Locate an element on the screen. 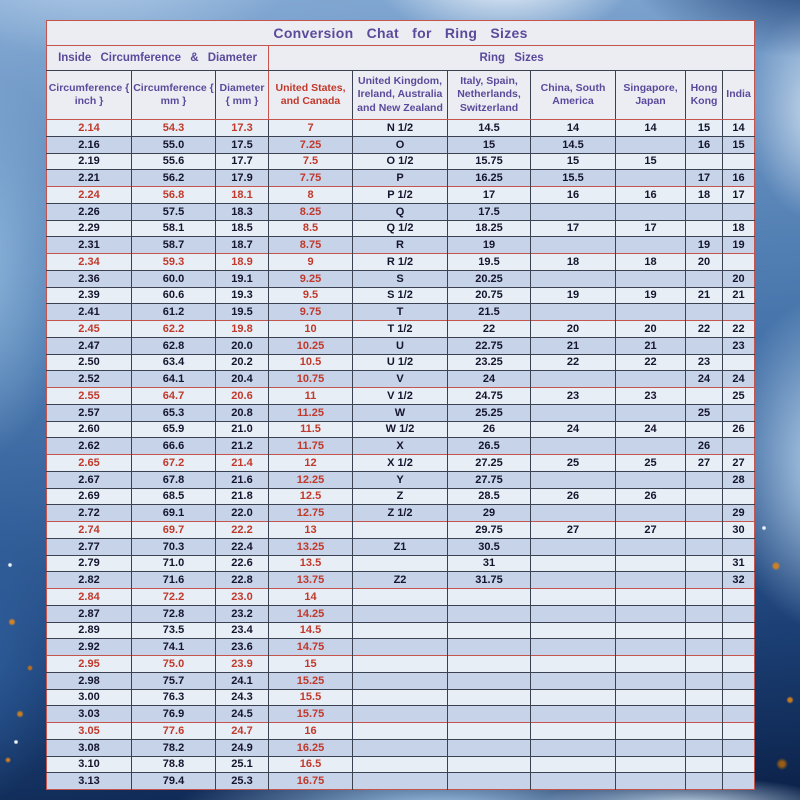 The width and height of the screenshot is (800, 800). table-cell: U is located at coordinates (400, 345).